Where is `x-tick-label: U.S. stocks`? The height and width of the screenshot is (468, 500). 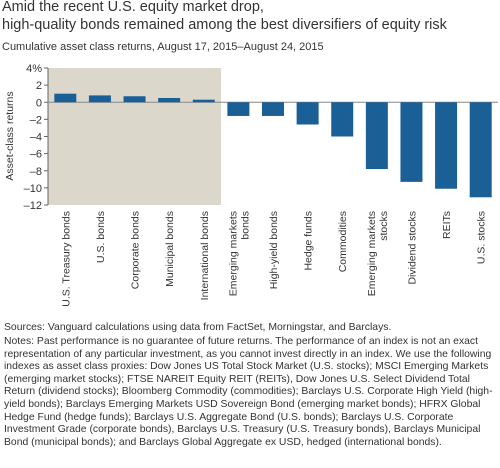
x-tick-label: U.S. stocks is located at coordinates (482, 237).